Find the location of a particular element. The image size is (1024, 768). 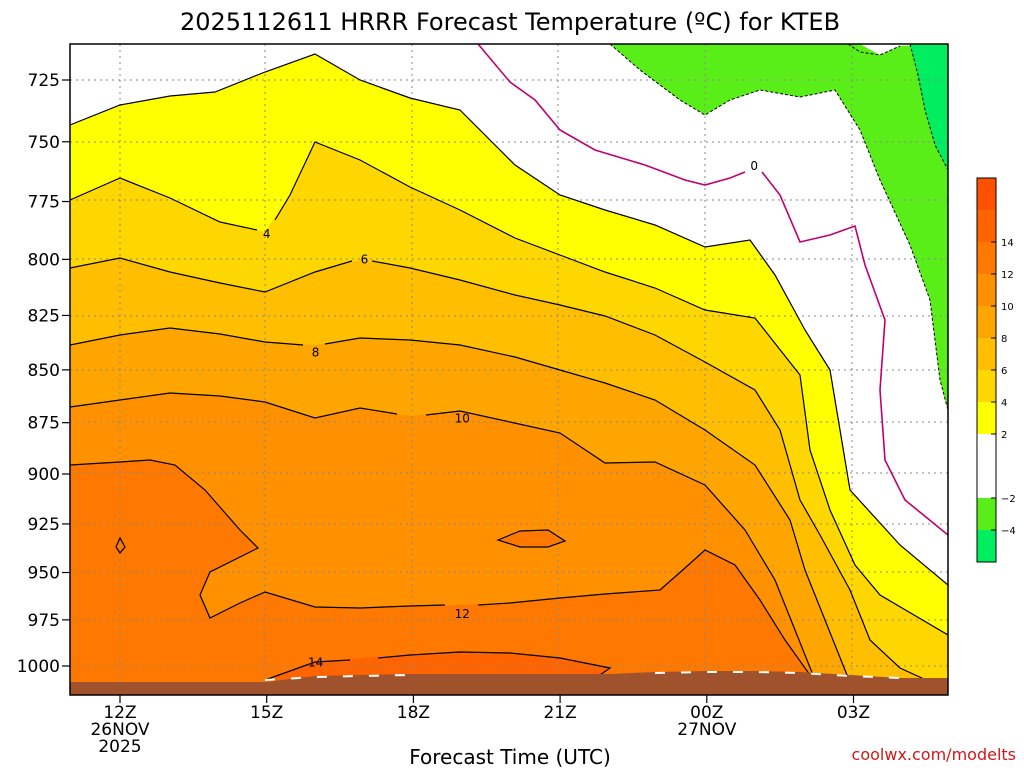

contour-label: 0 is located at coordinates (754, 166).